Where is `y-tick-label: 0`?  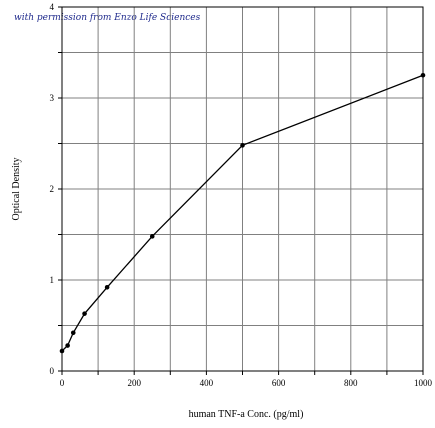
y-tick-label: 0 is located at coordinates (52, 371).